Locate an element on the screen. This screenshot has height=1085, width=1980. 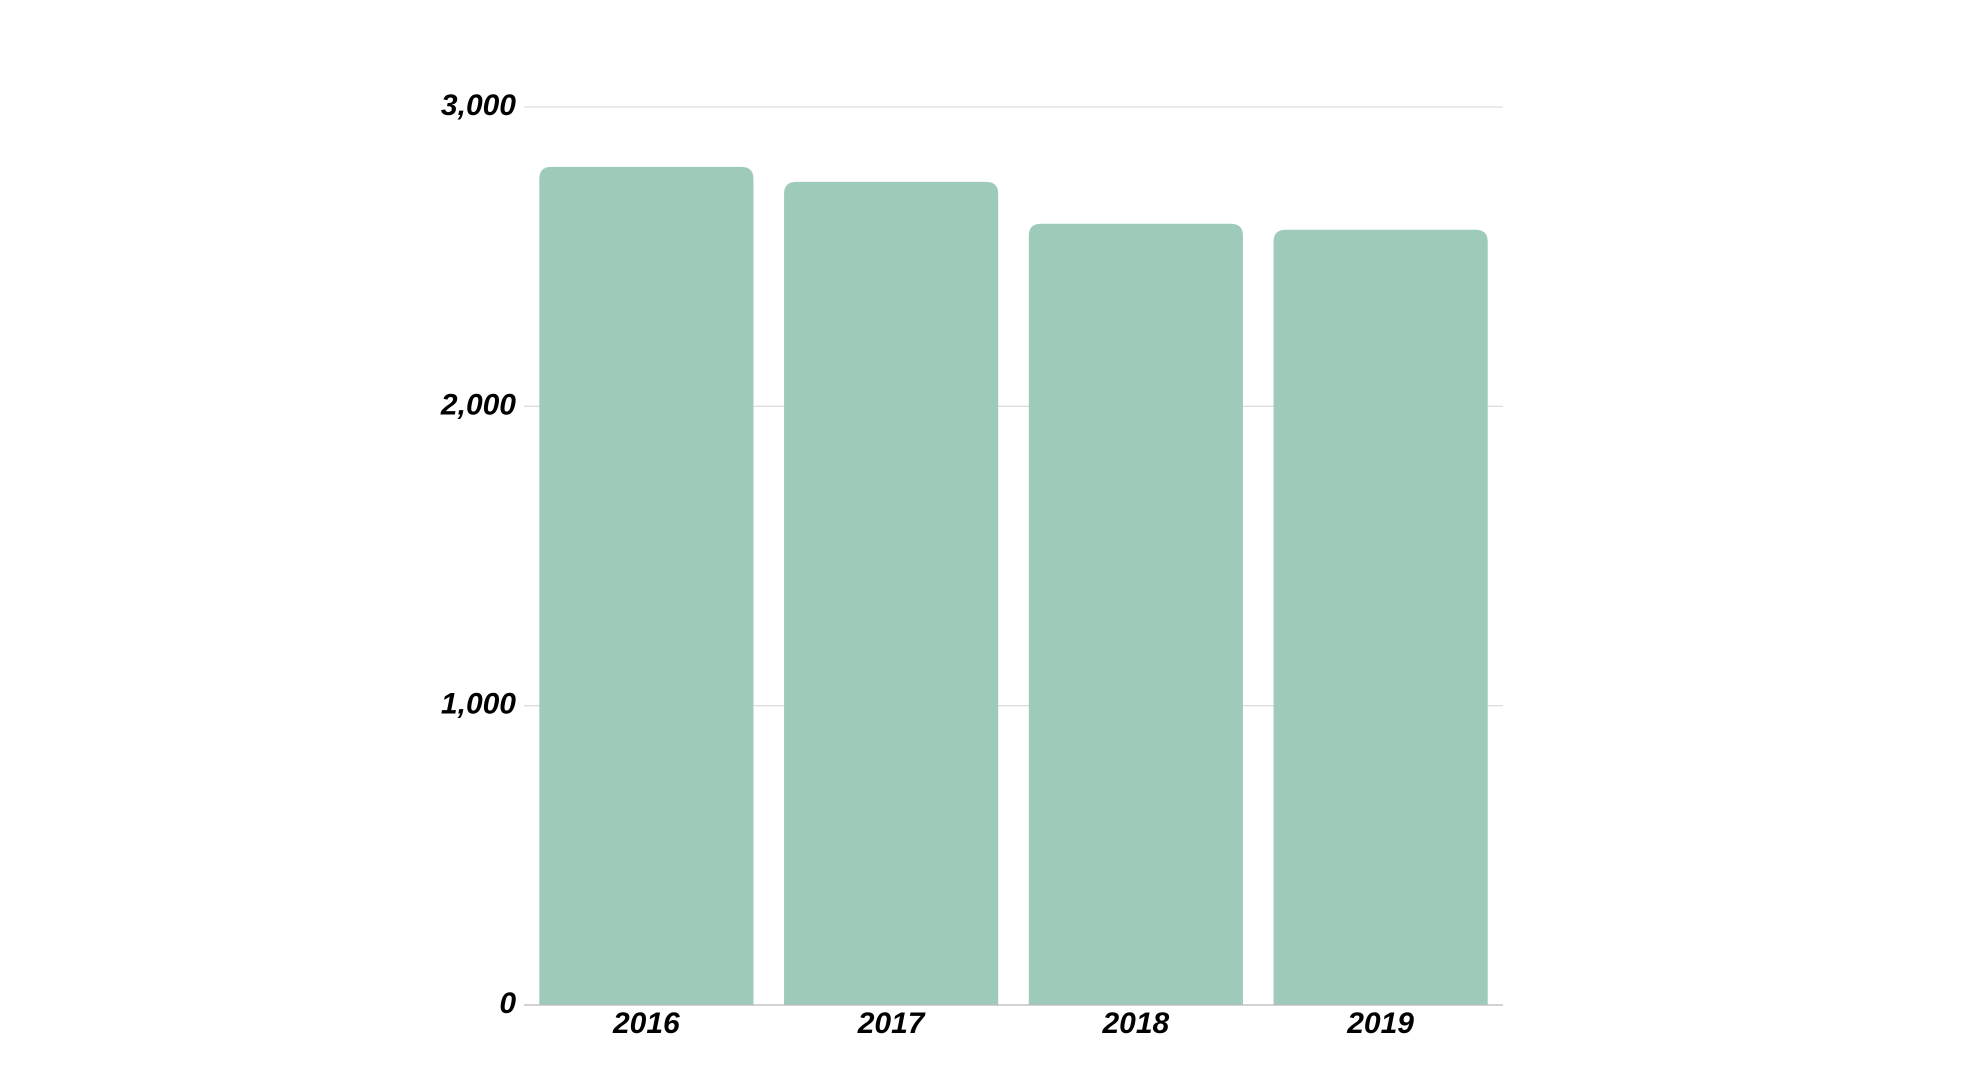
y-tick-label: 2,000 is located at coordinates (478, 404).